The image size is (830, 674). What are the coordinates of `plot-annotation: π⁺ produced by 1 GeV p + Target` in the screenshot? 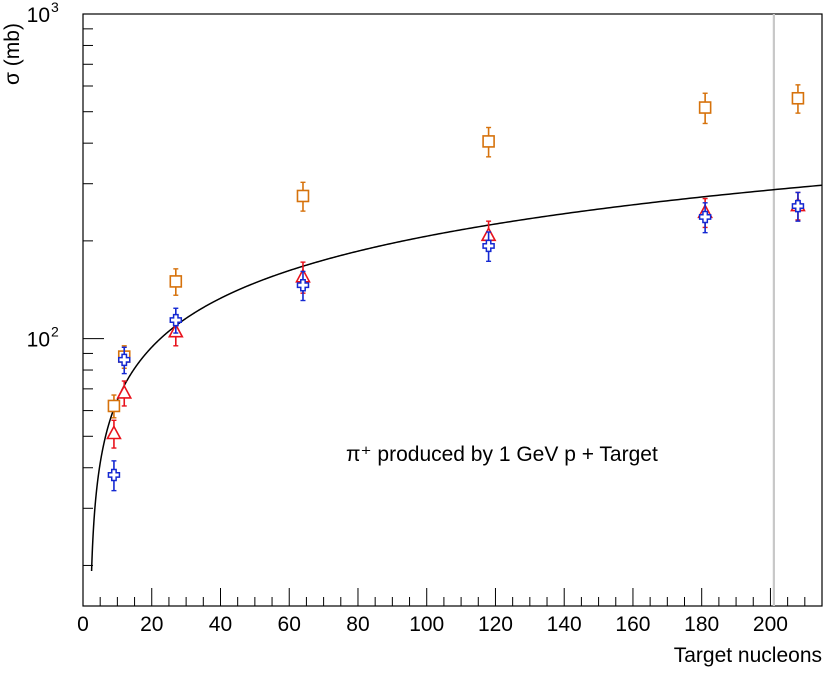 It's located at (502, 454).